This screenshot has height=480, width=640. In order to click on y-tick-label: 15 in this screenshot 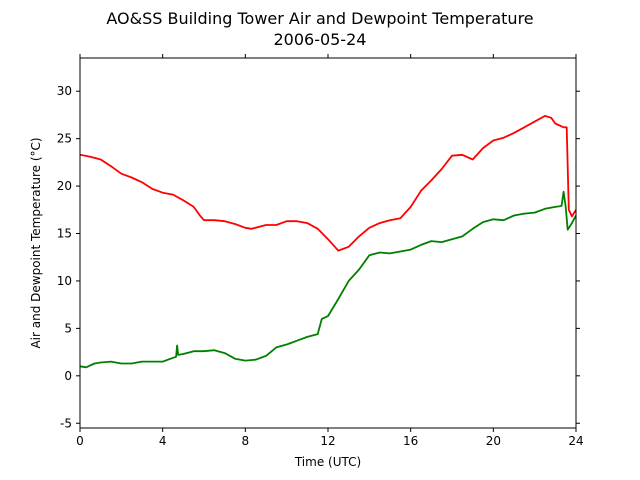, I will do `click(64, 234)`.